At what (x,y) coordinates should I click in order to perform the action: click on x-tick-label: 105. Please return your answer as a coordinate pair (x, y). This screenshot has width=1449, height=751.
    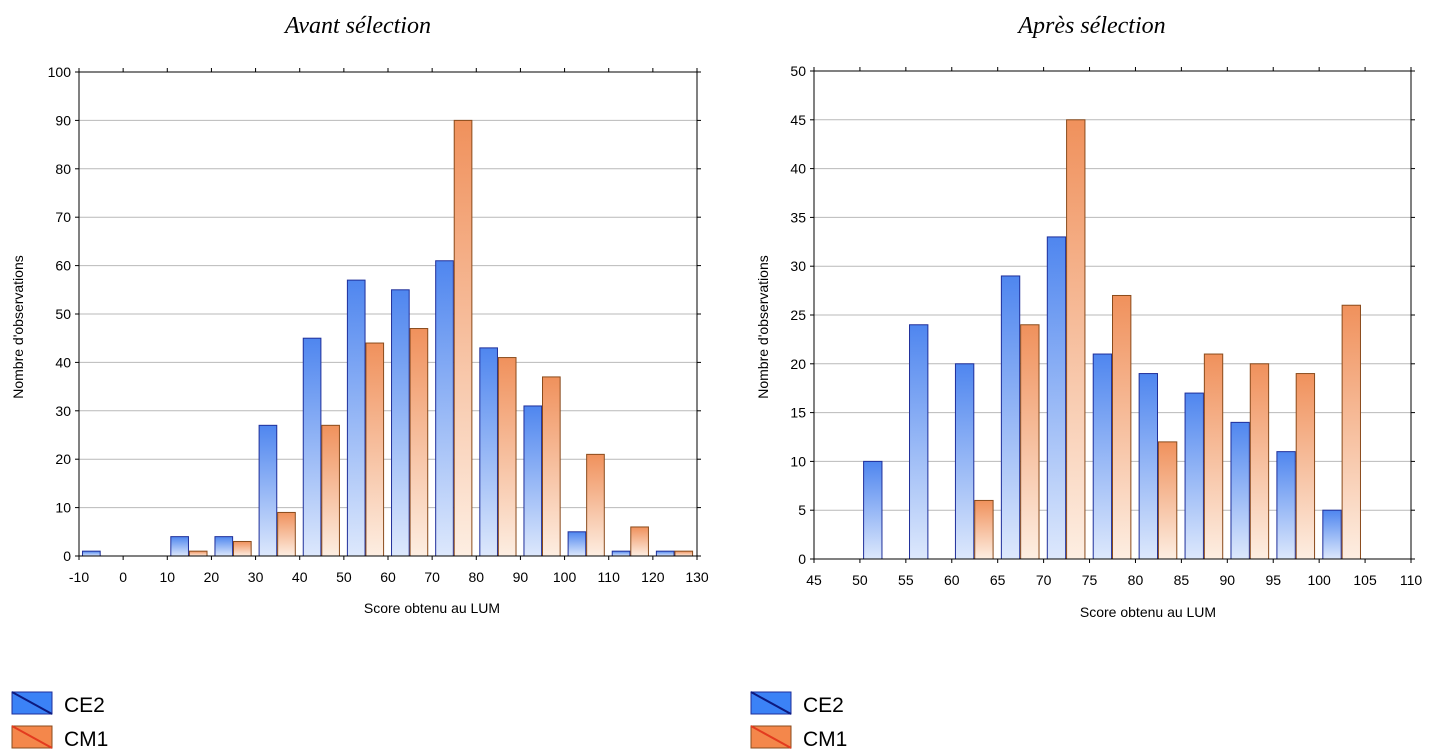
    Looking at the image, I should click on (1365, 580).